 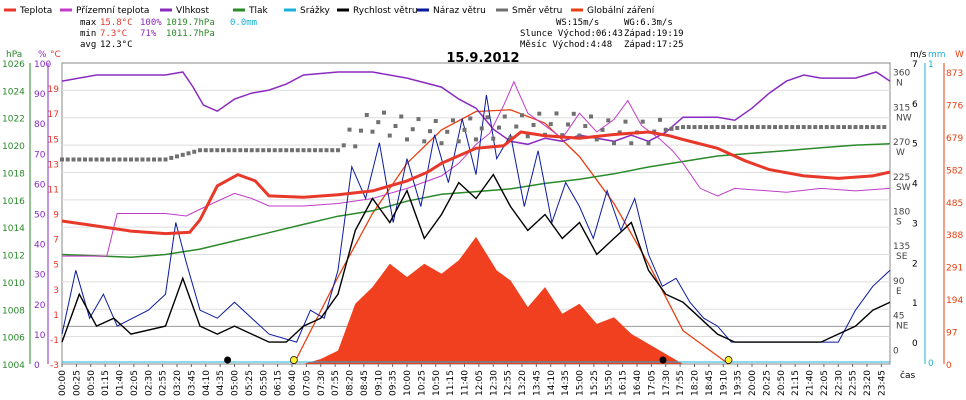 What do you see at coordinates (77, 383) in the screenshot?
I see `x-tick-1: 00:25` at bounding box center [77, 383].